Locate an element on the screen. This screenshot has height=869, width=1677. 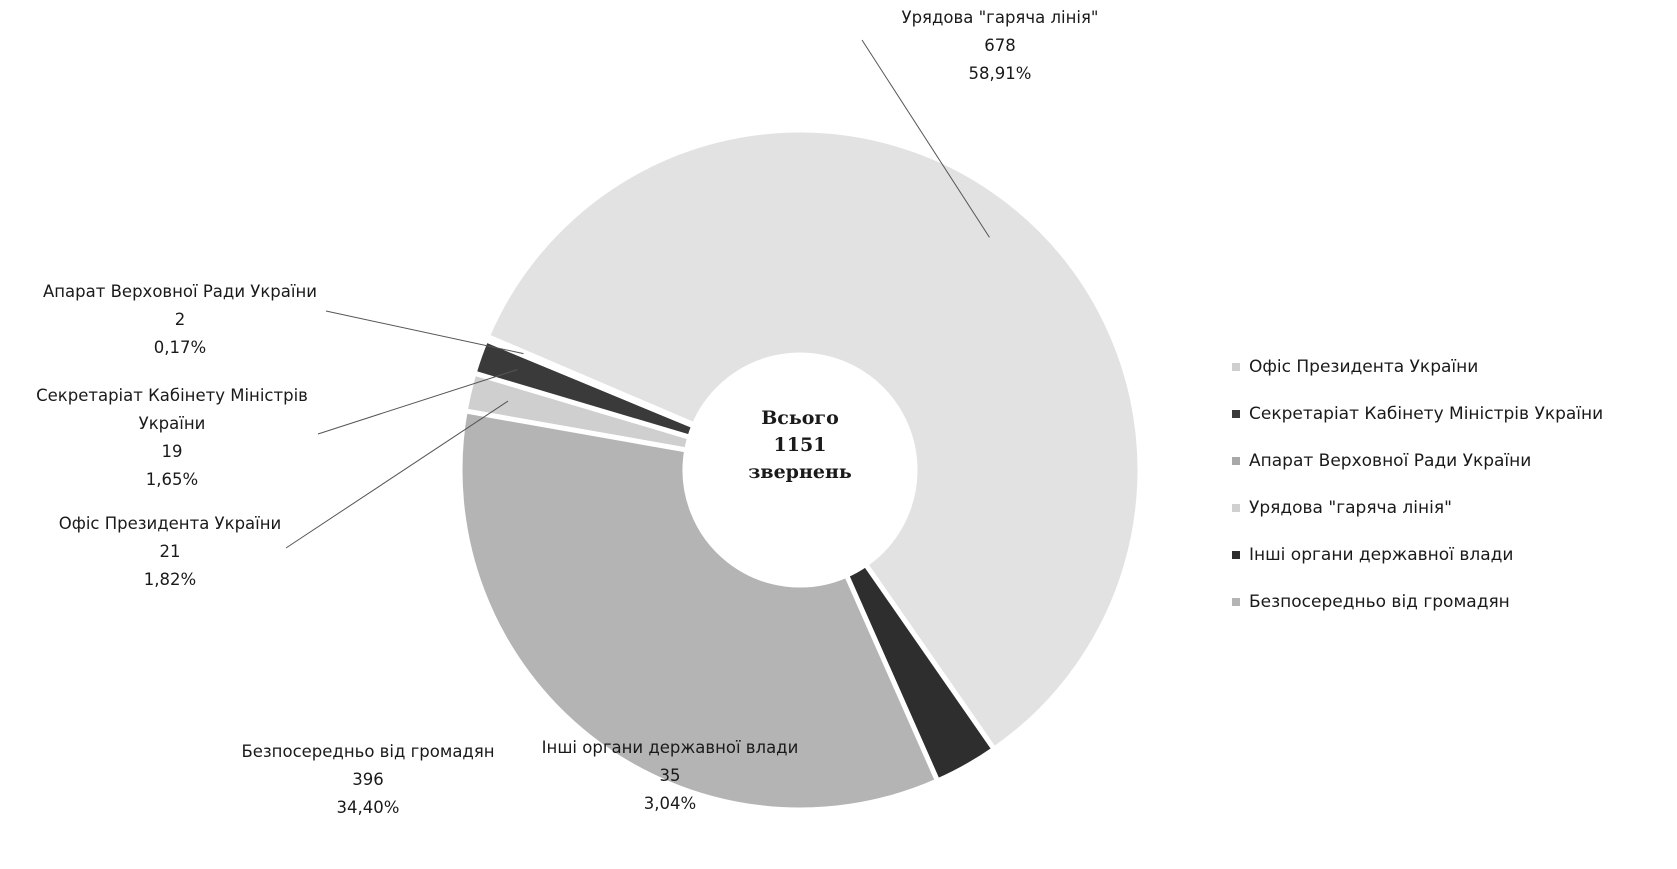
legend-item: Безпосередньо від громадян is located at coordinates (1452, 601).